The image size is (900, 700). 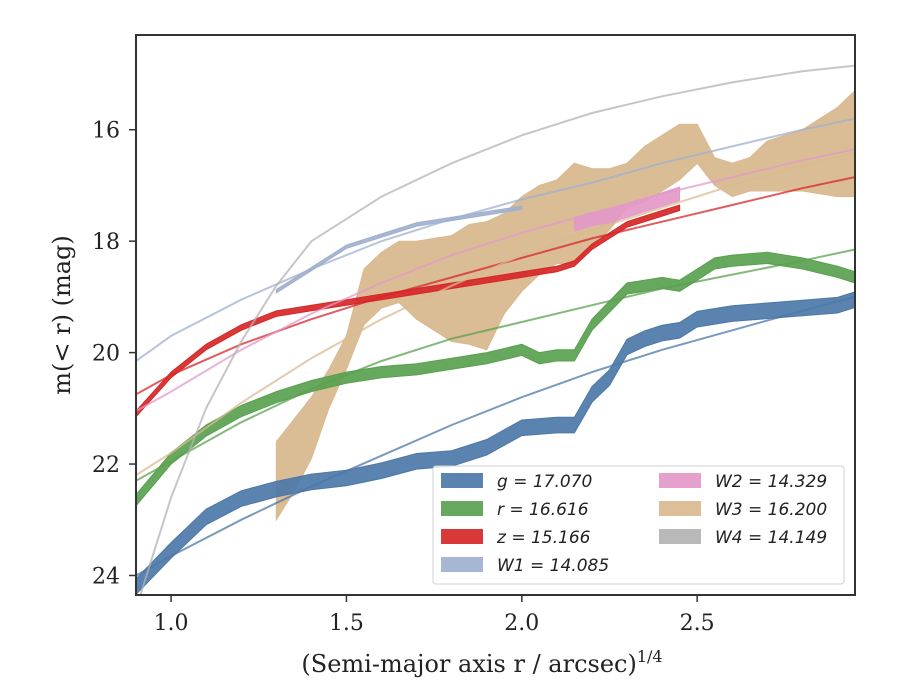 What do you see at coordinates (771, 538) in the screenshot?
I see `legend-label-w4: W4 = 14.149` at bounding box center [771, 538].